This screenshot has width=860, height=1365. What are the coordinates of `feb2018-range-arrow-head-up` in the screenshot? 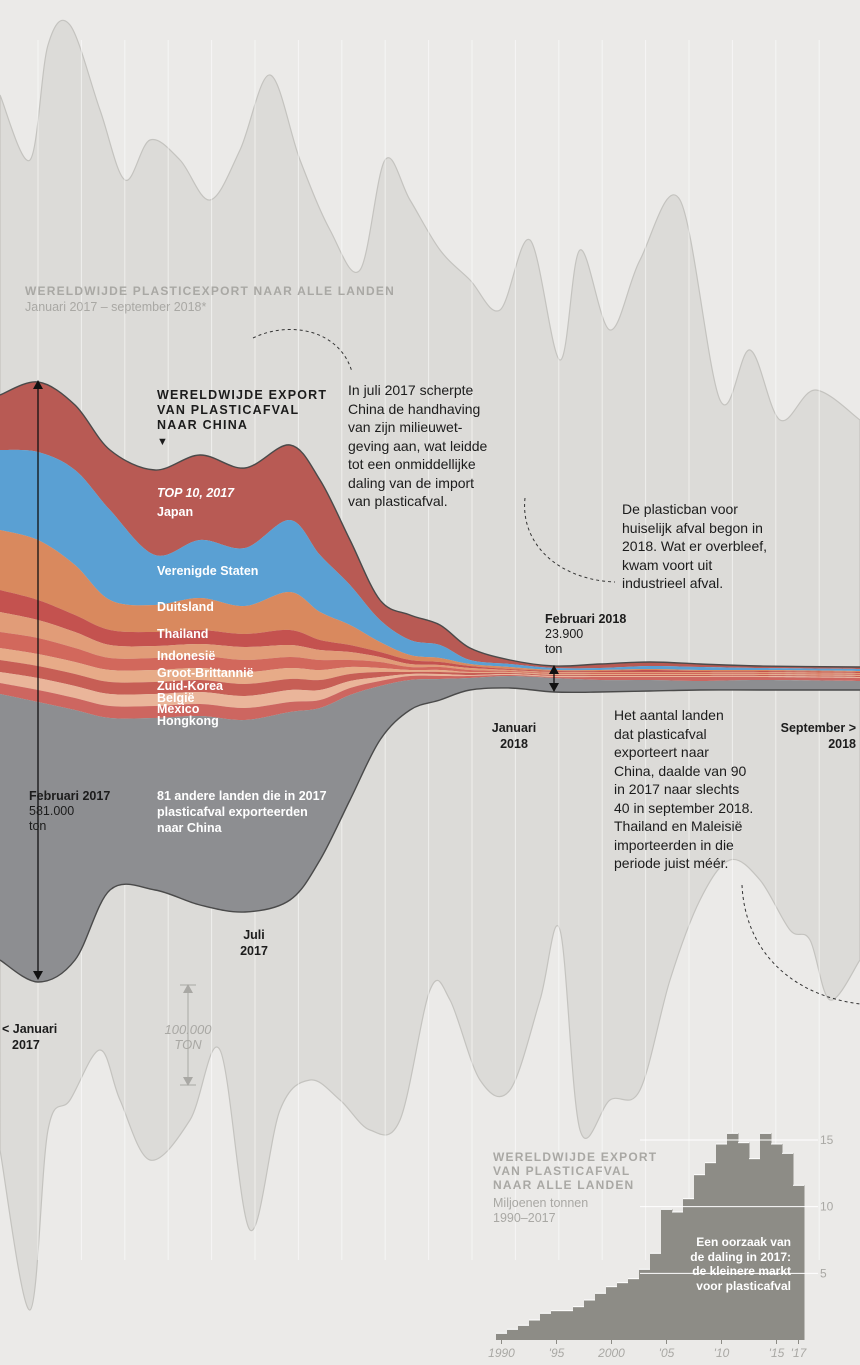 It's located at (554, 669).